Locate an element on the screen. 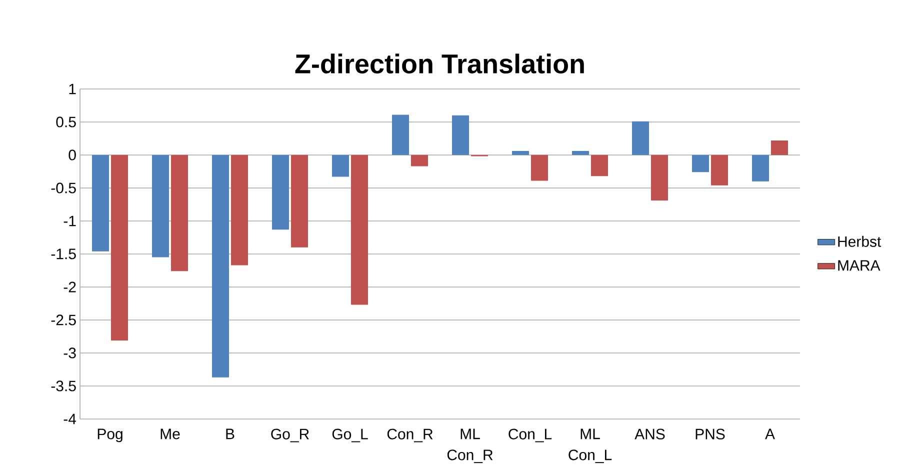 The height and width of the screenshot is (467, 918). y-tick-label: 0.5 is located at coordinates (66, 122).